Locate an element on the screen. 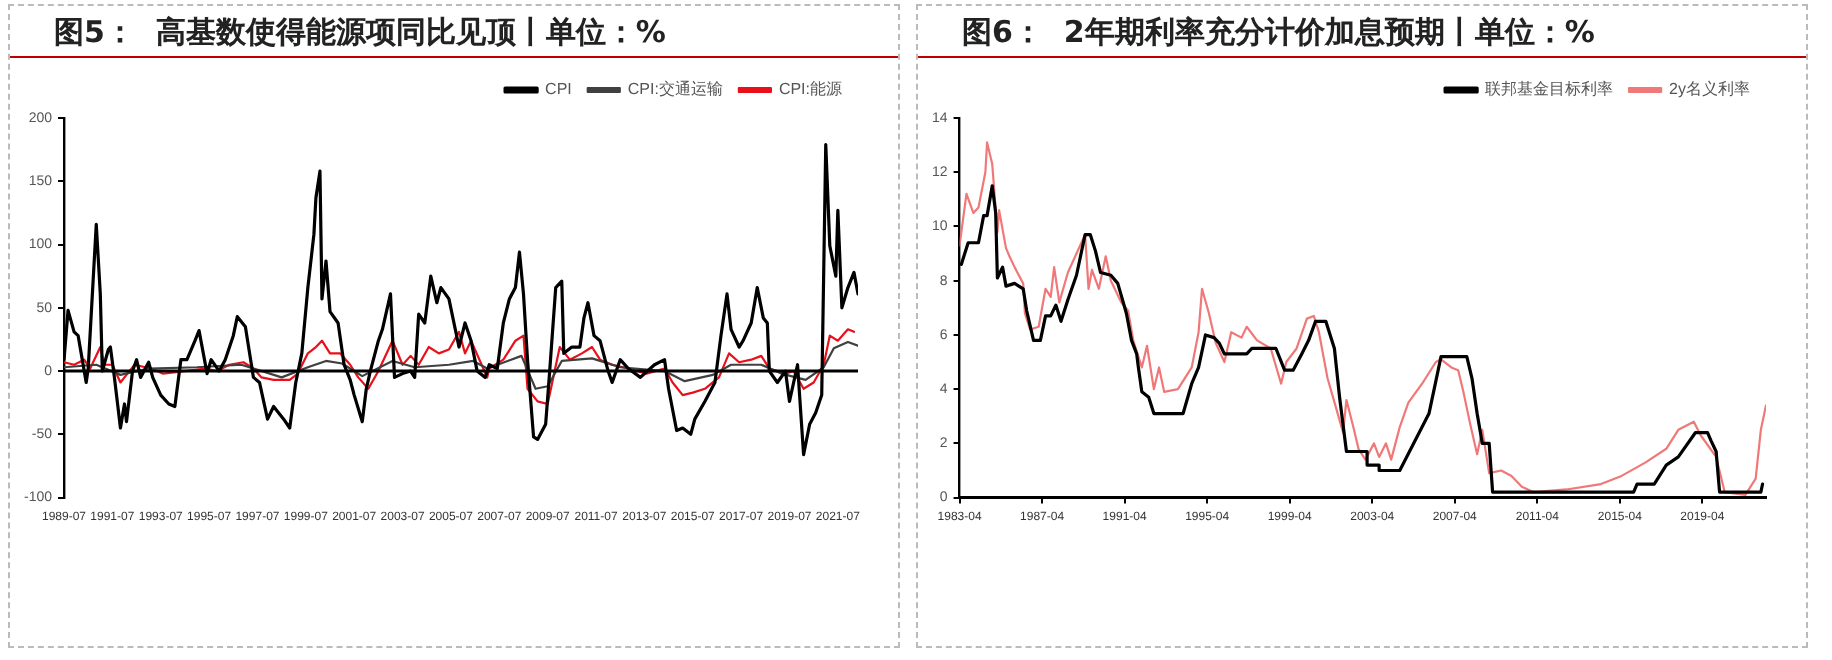 Image resolution: width=1832 pixels, height=660 pixels. legend-label: CPI:交通运输 is located at coordinates (675, 89).